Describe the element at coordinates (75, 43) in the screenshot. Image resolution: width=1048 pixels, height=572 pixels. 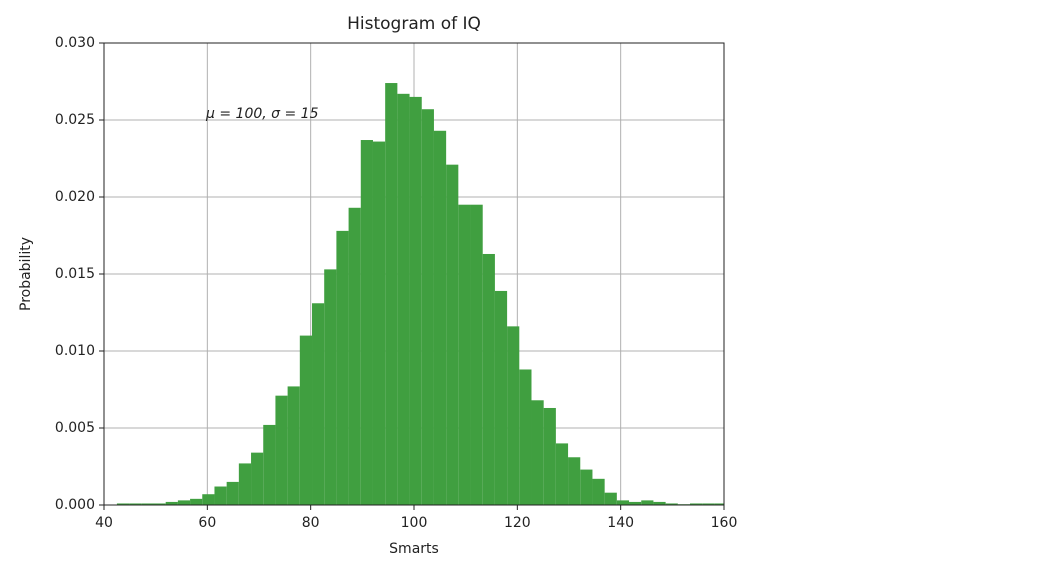
I see `y-tick-label: 0.030` at that location.